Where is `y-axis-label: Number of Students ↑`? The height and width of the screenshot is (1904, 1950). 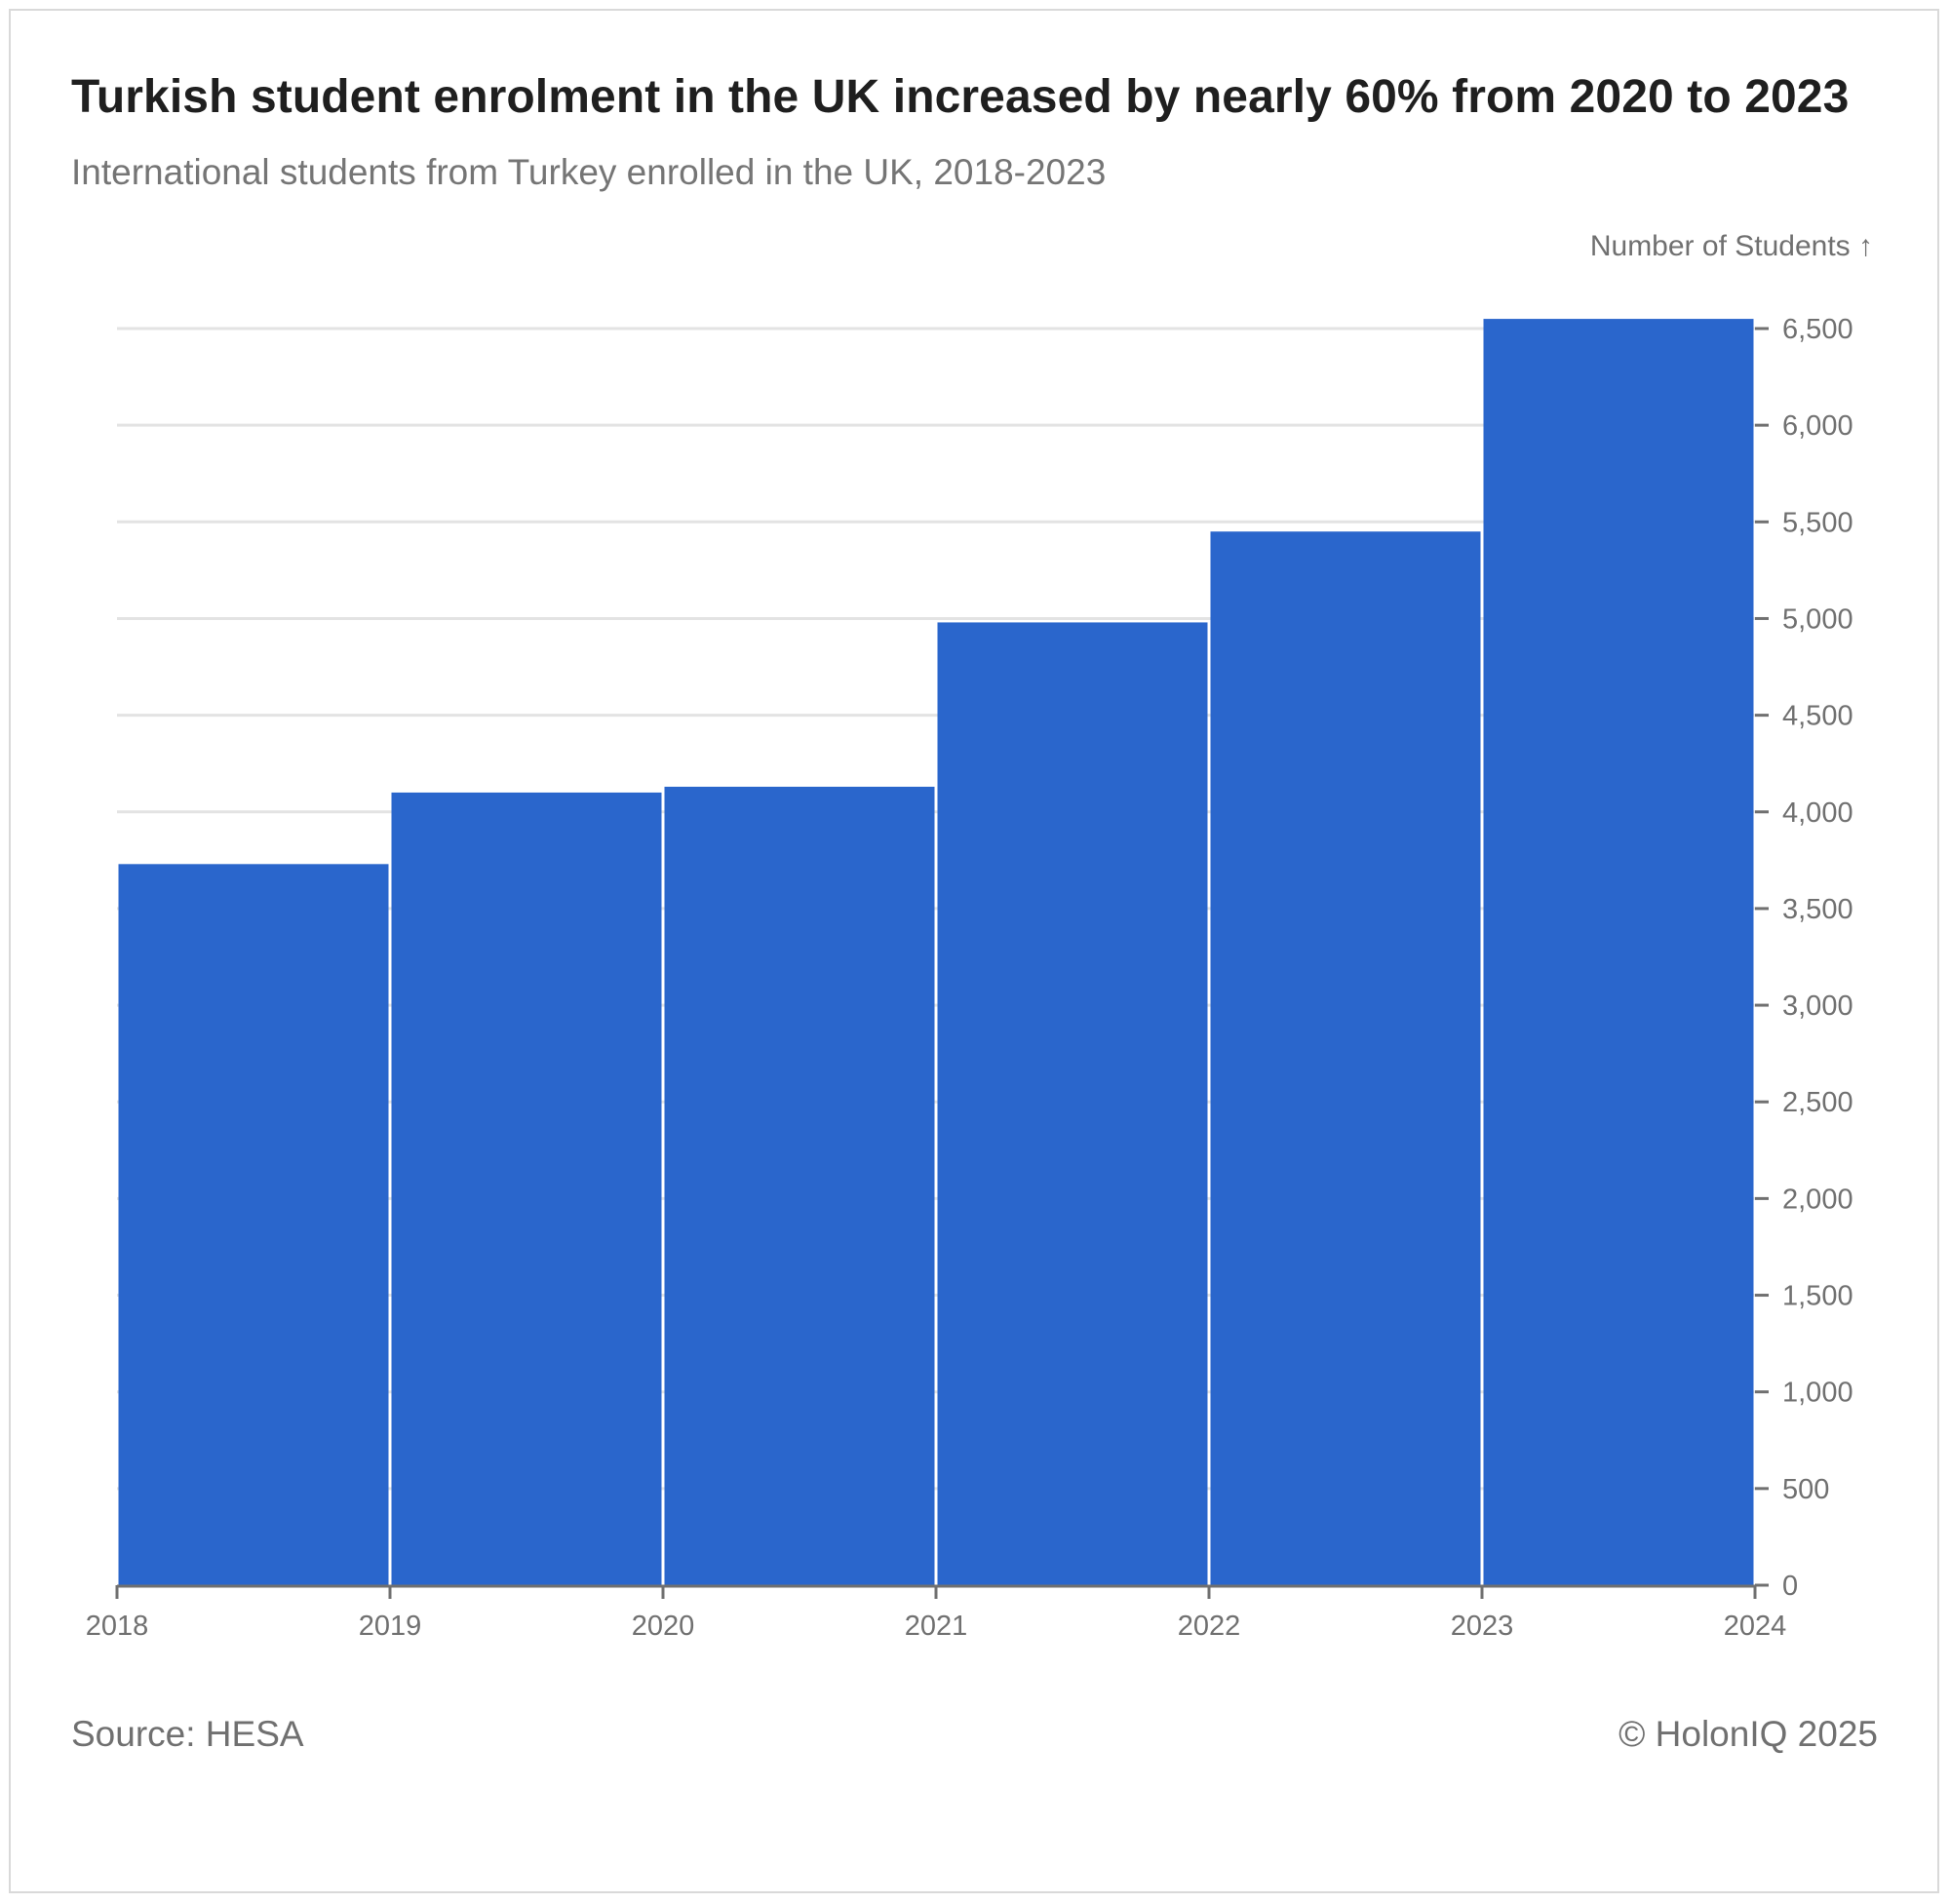
y-axis-label: Number of Students ↑ is located at coordinates (1731, 246).